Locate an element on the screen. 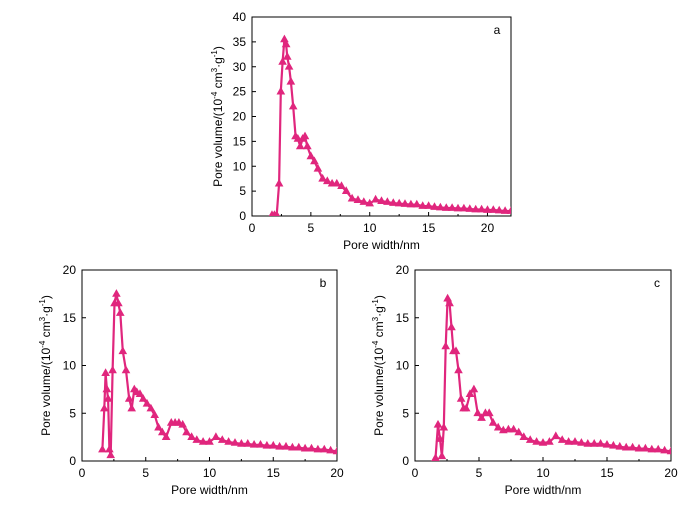 The height and width of the screenshot is (506, 699). y-axis-label-part: cm is located at coordinates (379, 330).